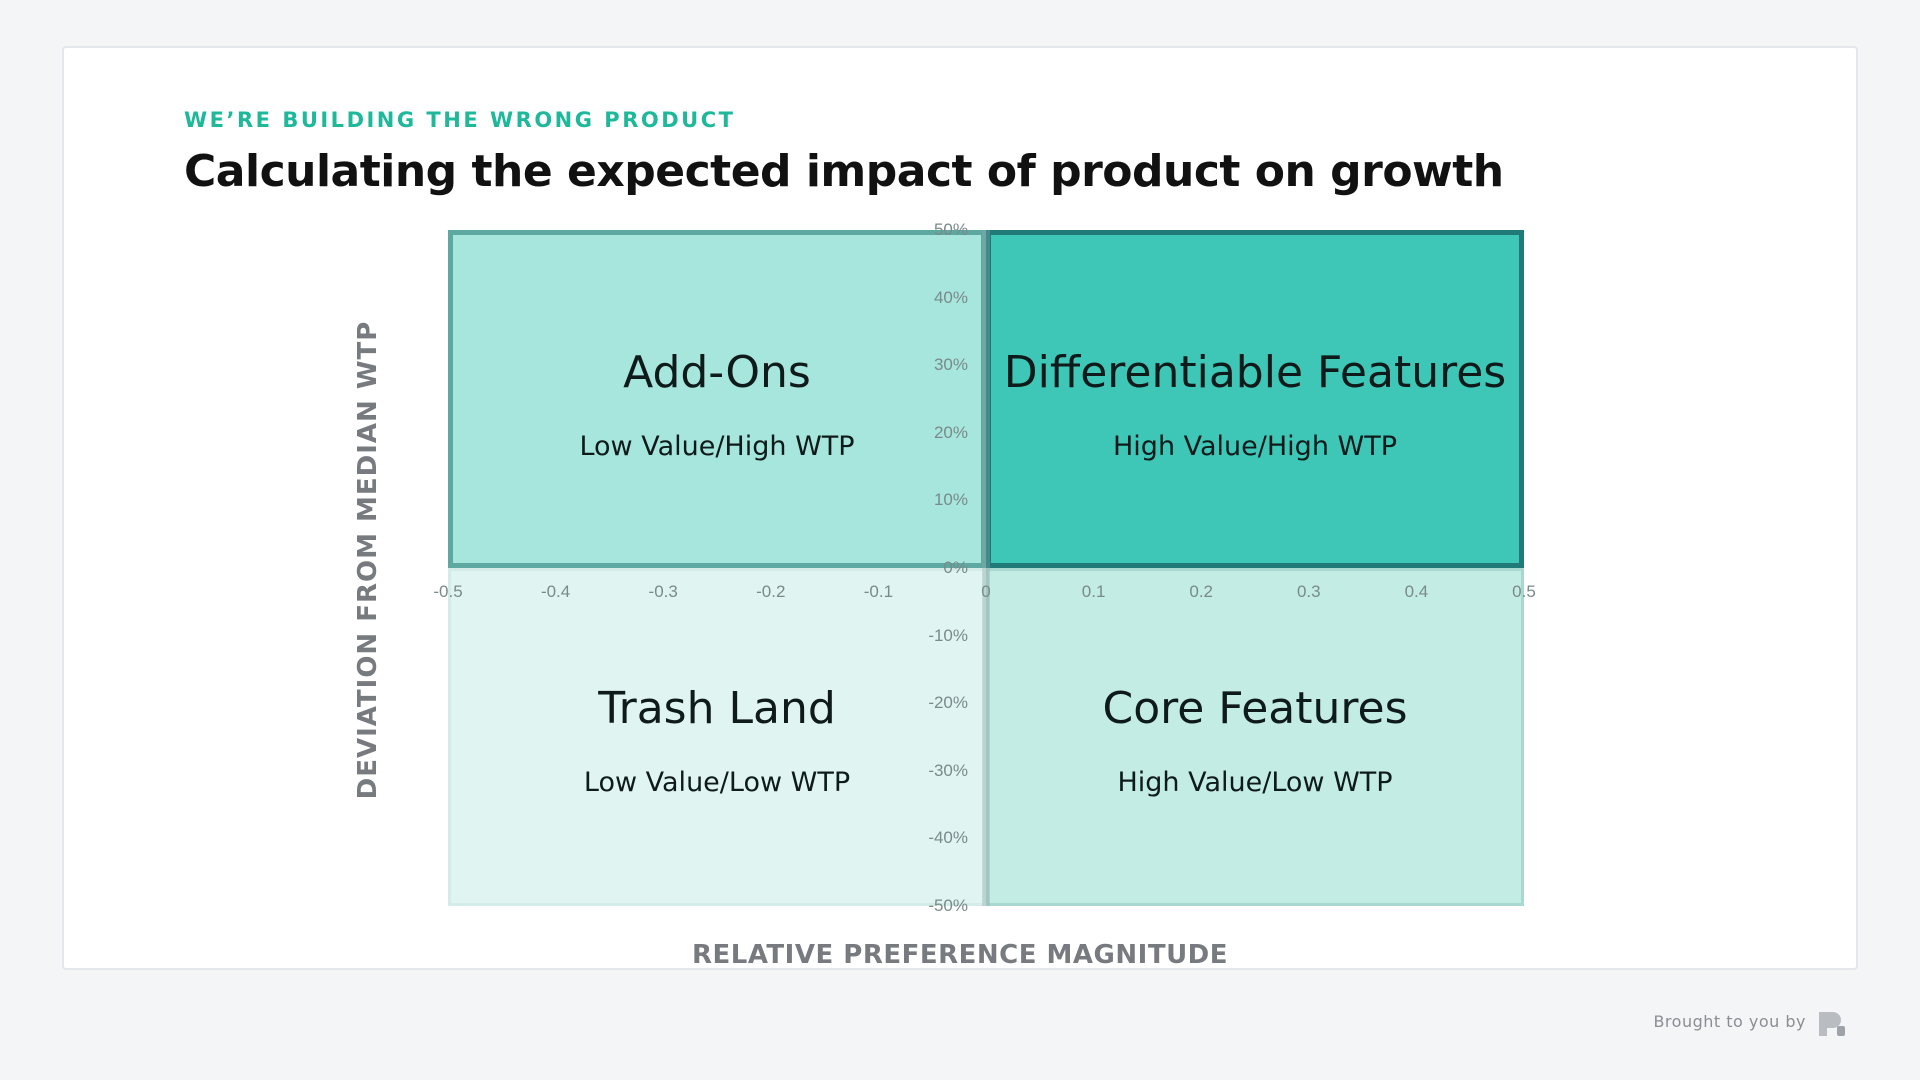  I want to click on quadrant-title: Core Features, so click(1255, 708).